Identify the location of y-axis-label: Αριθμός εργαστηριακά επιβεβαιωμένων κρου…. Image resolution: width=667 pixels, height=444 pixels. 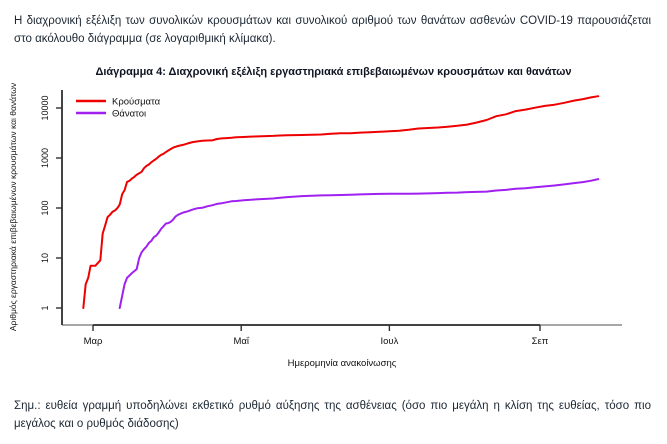
(13, 207).